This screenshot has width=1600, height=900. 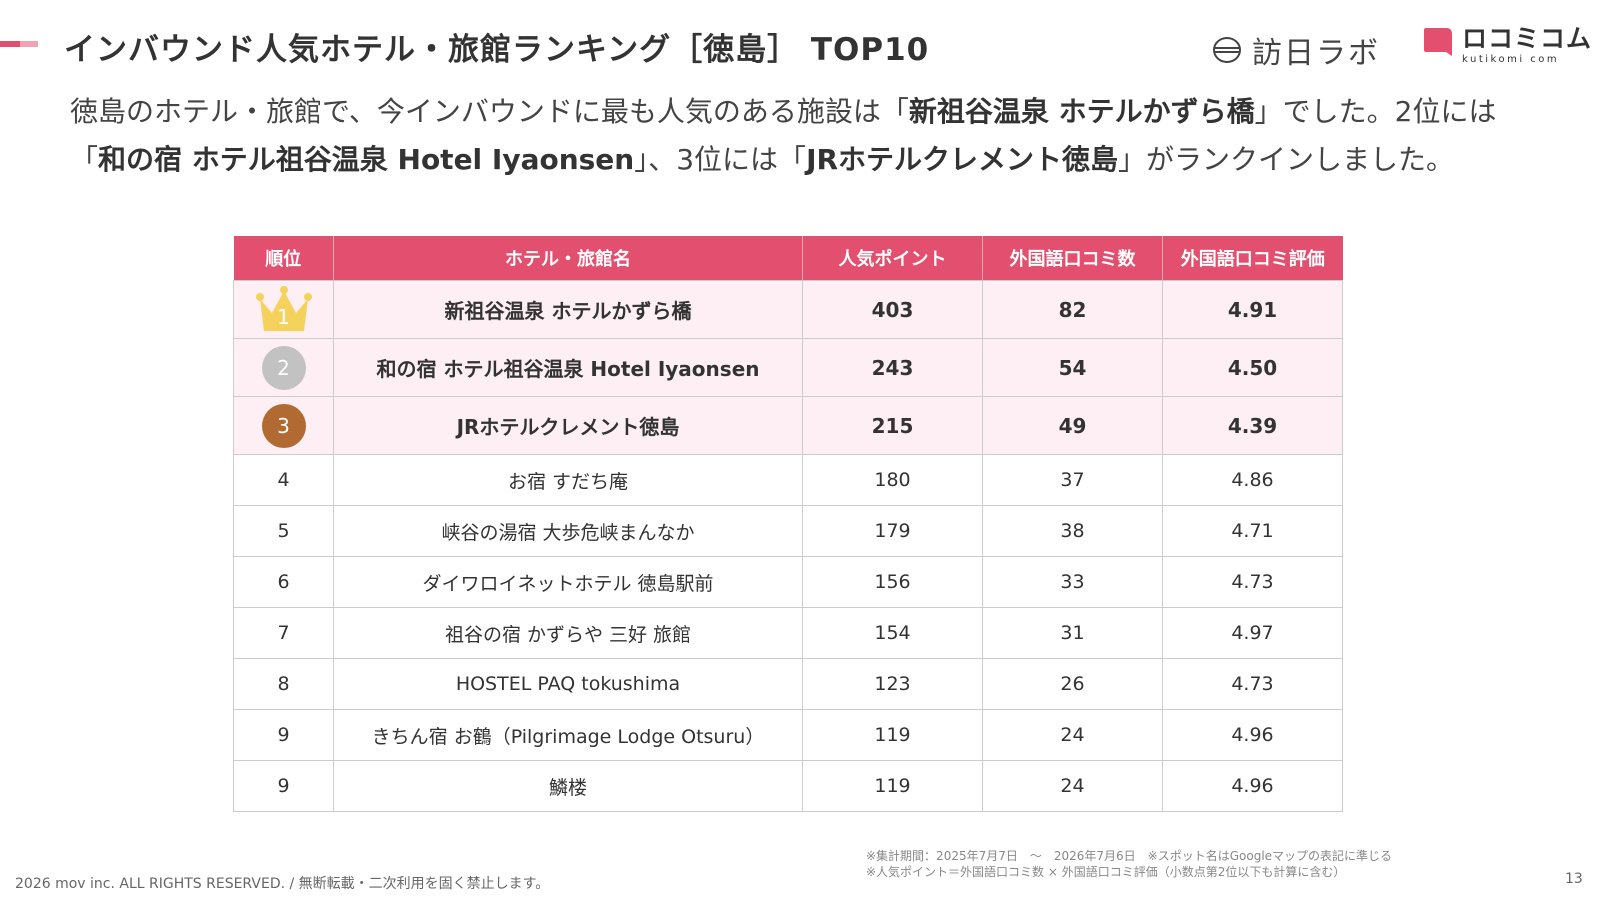 I want to click on review-rating: 4.39, so click(x=1252, y=425).